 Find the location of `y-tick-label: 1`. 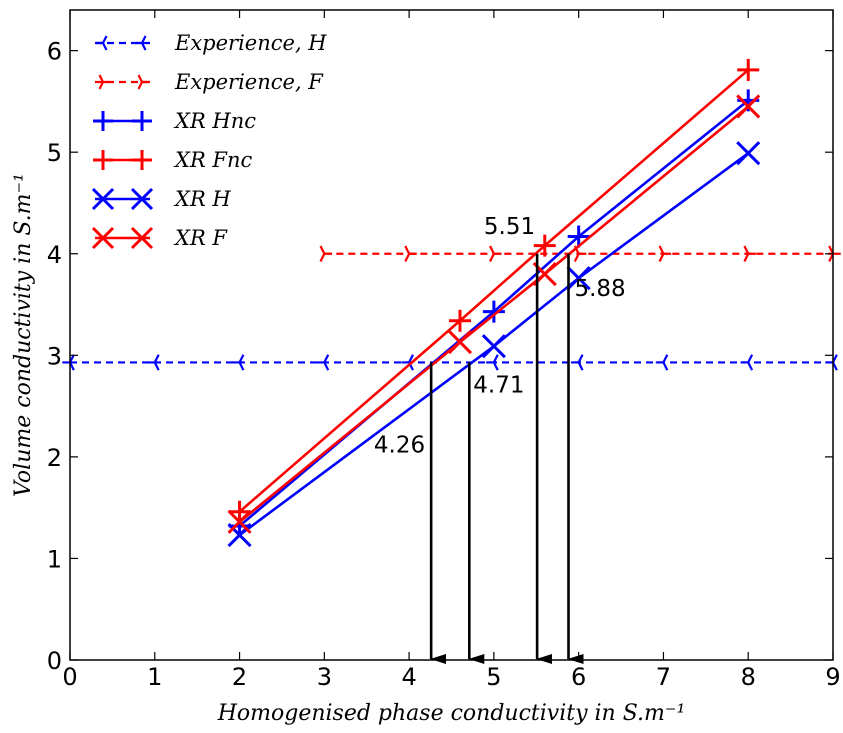

y-tick-label: 1 is located at coordinates (54, 559).